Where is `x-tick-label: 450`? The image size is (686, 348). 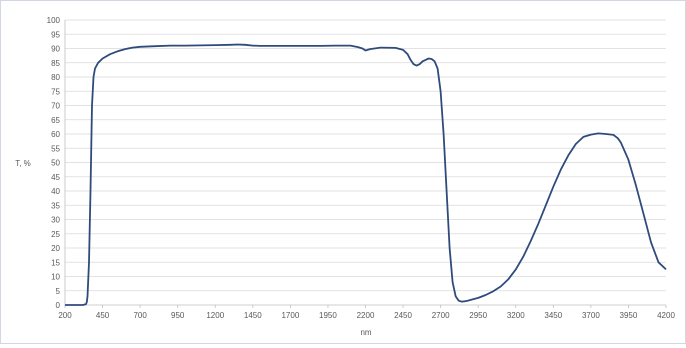
x-tick-label: 450 is located at coordinates (103, 315).